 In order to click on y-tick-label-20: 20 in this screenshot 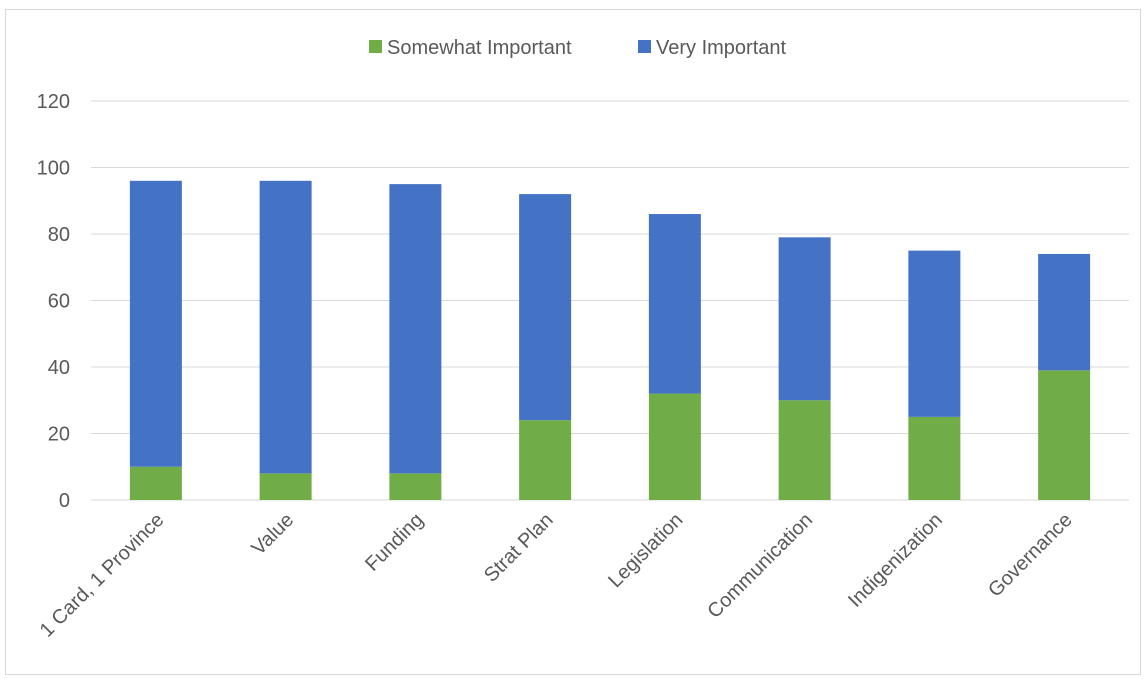, I will do `click(59, 435)`.